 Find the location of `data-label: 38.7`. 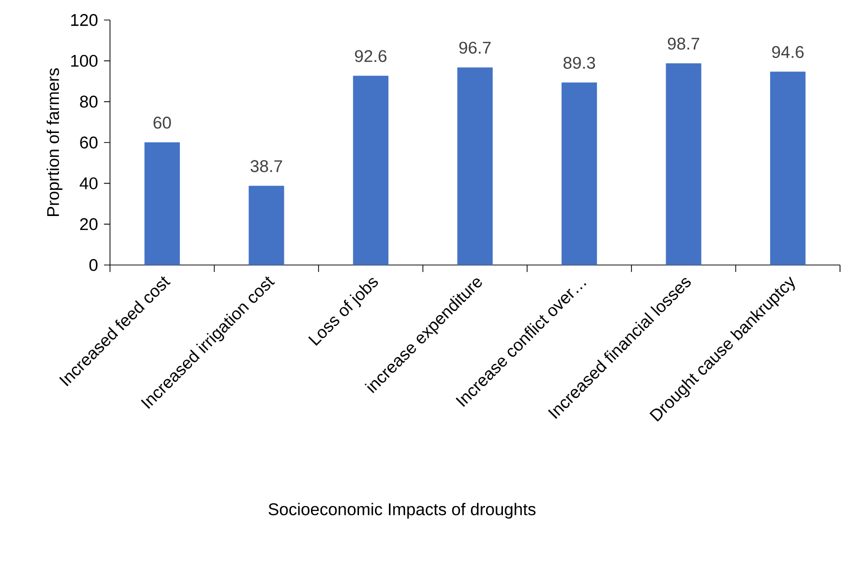

data-label: 38.7 is located at coordinates (266, 166).